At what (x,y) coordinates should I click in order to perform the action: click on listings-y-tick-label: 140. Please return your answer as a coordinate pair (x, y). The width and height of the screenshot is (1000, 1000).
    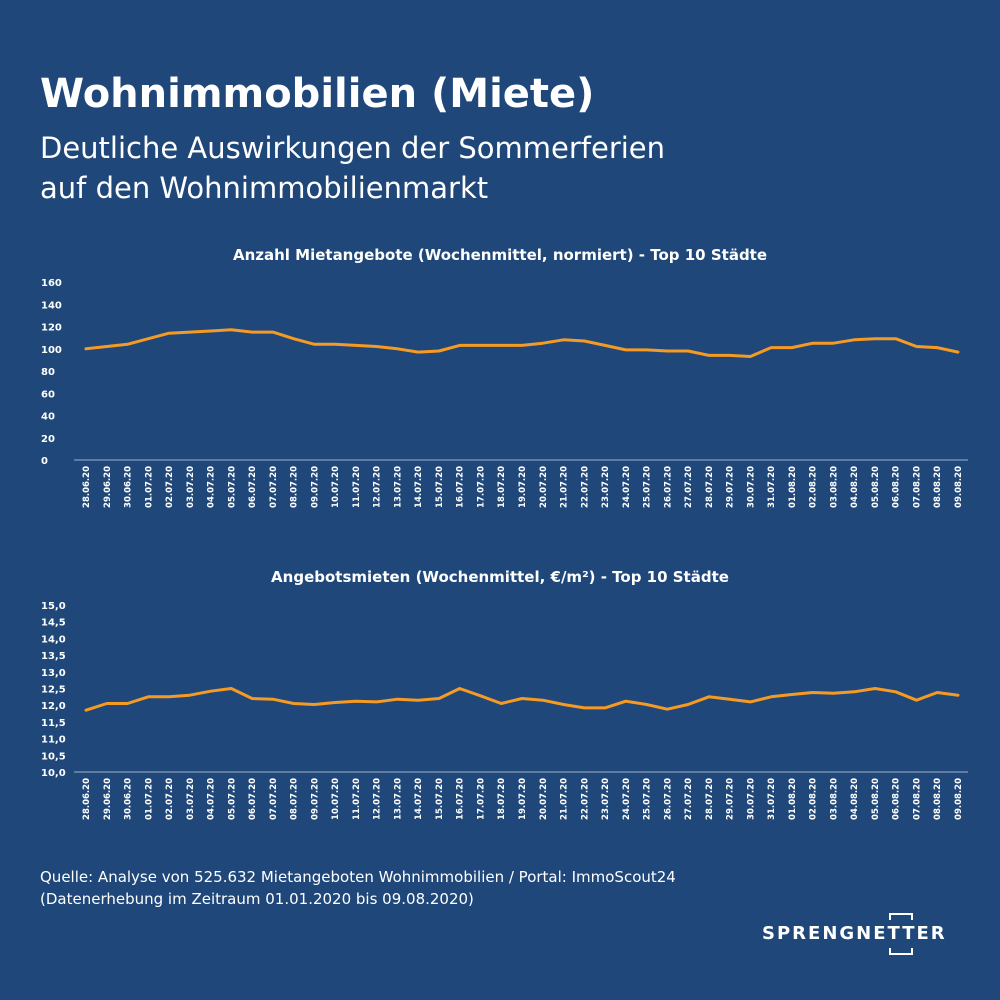
    Looking at the image, I should click on (51, 305).